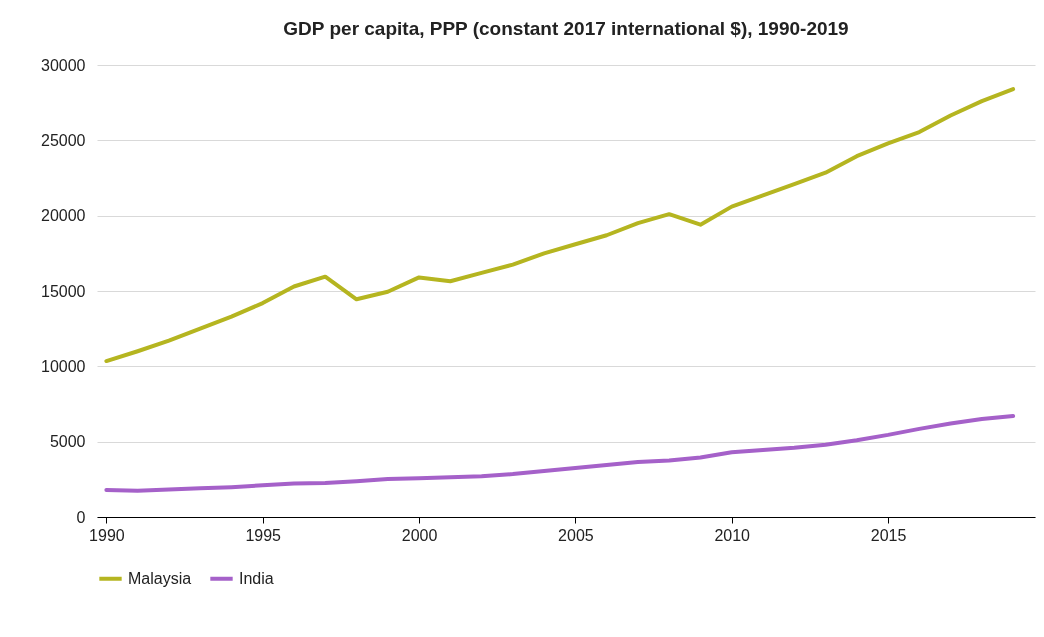 The image size is (1044, 637). Describe the element at coordinates (263, 535) in the screenshot. I see `x-tick-label: 1995` at that location.